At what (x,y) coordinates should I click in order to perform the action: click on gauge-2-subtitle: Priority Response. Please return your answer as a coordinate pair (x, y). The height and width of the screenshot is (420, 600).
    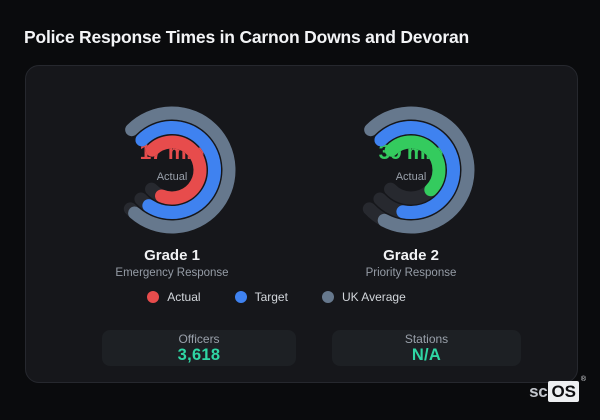
    Looking at the image, I should click on (411, 273).